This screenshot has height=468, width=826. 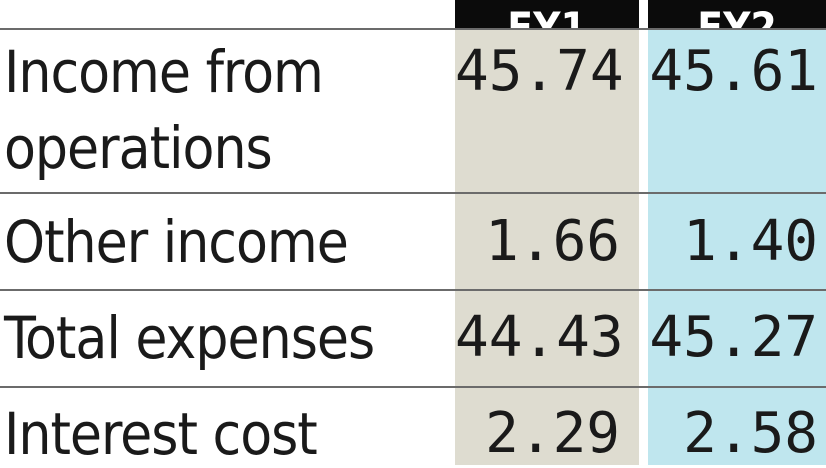 I want to click on row-value-col1: 2.29, so click(x=552, y=433).